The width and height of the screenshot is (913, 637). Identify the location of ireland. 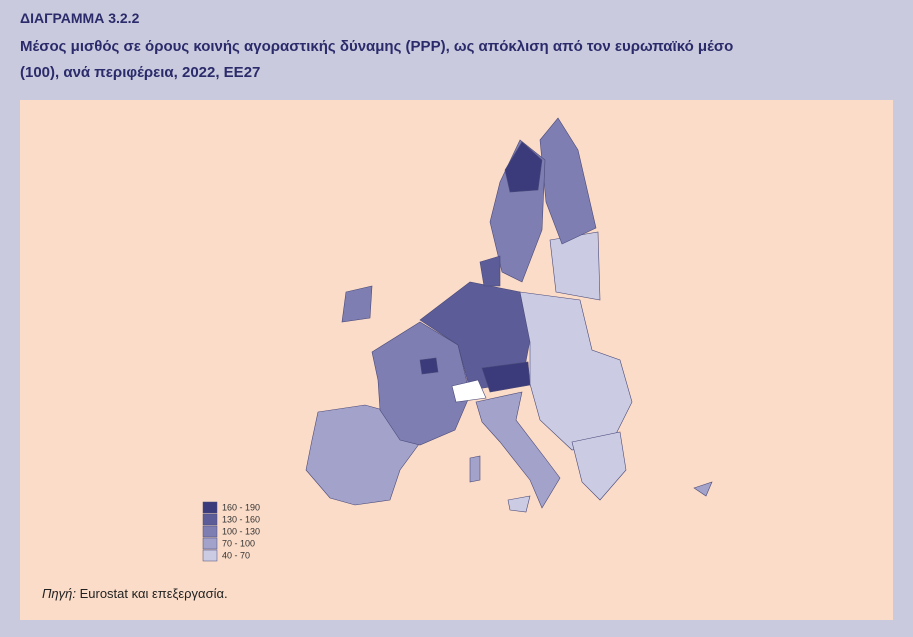
(357, 304).